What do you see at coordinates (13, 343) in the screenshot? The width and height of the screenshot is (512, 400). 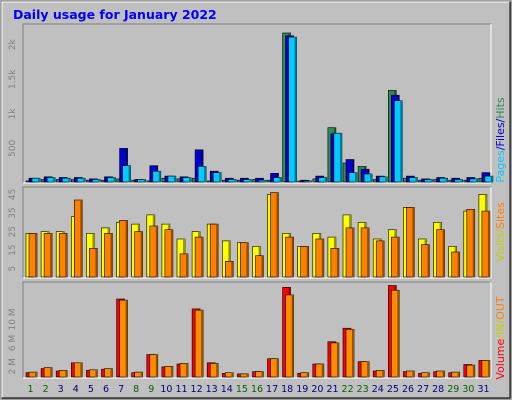 I see `panel-volume-ytick-label: 6 M` at bounding box center [13, 343].